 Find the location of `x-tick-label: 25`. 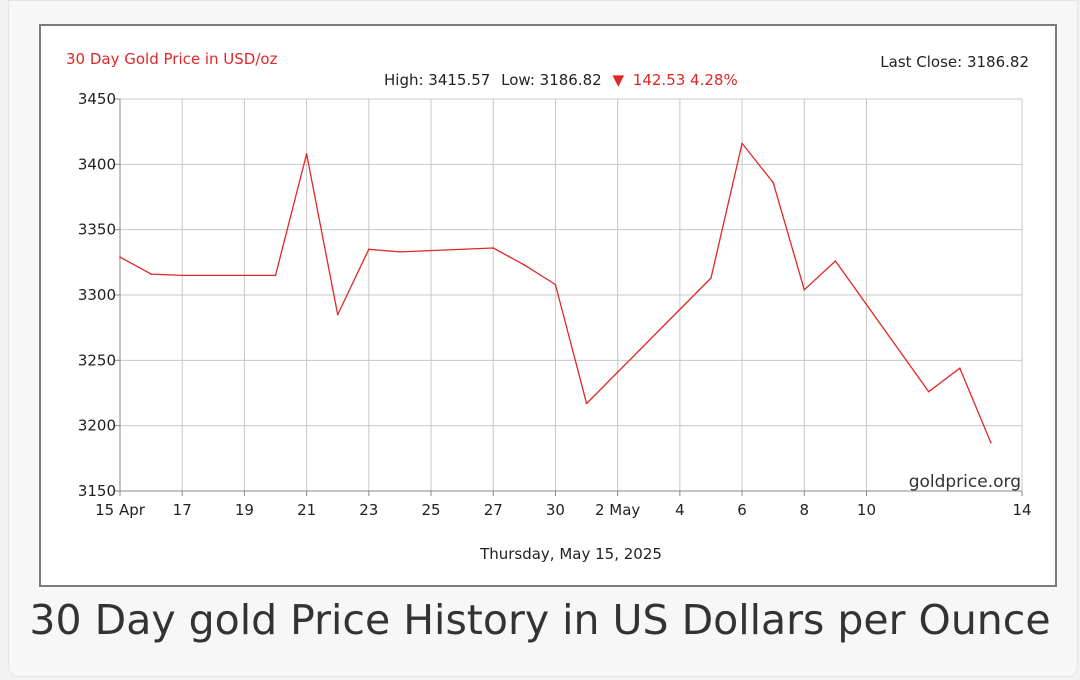

x-tick-label: 25 is located at coordinates (430, 510).